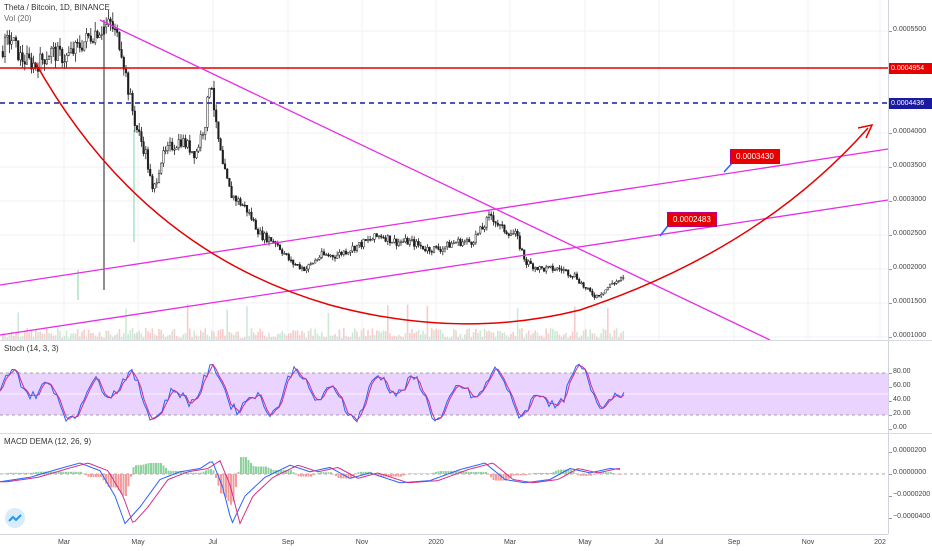 The image size is (932, 551). I want to click on time-tick-label: Mar, so click(510, 542).